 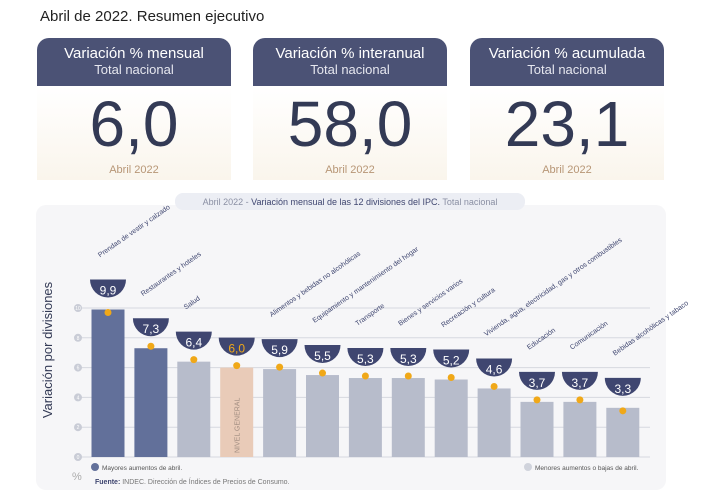 I want to click on y-axis-label: Variación por divisiones, so click(x=47, y=349).